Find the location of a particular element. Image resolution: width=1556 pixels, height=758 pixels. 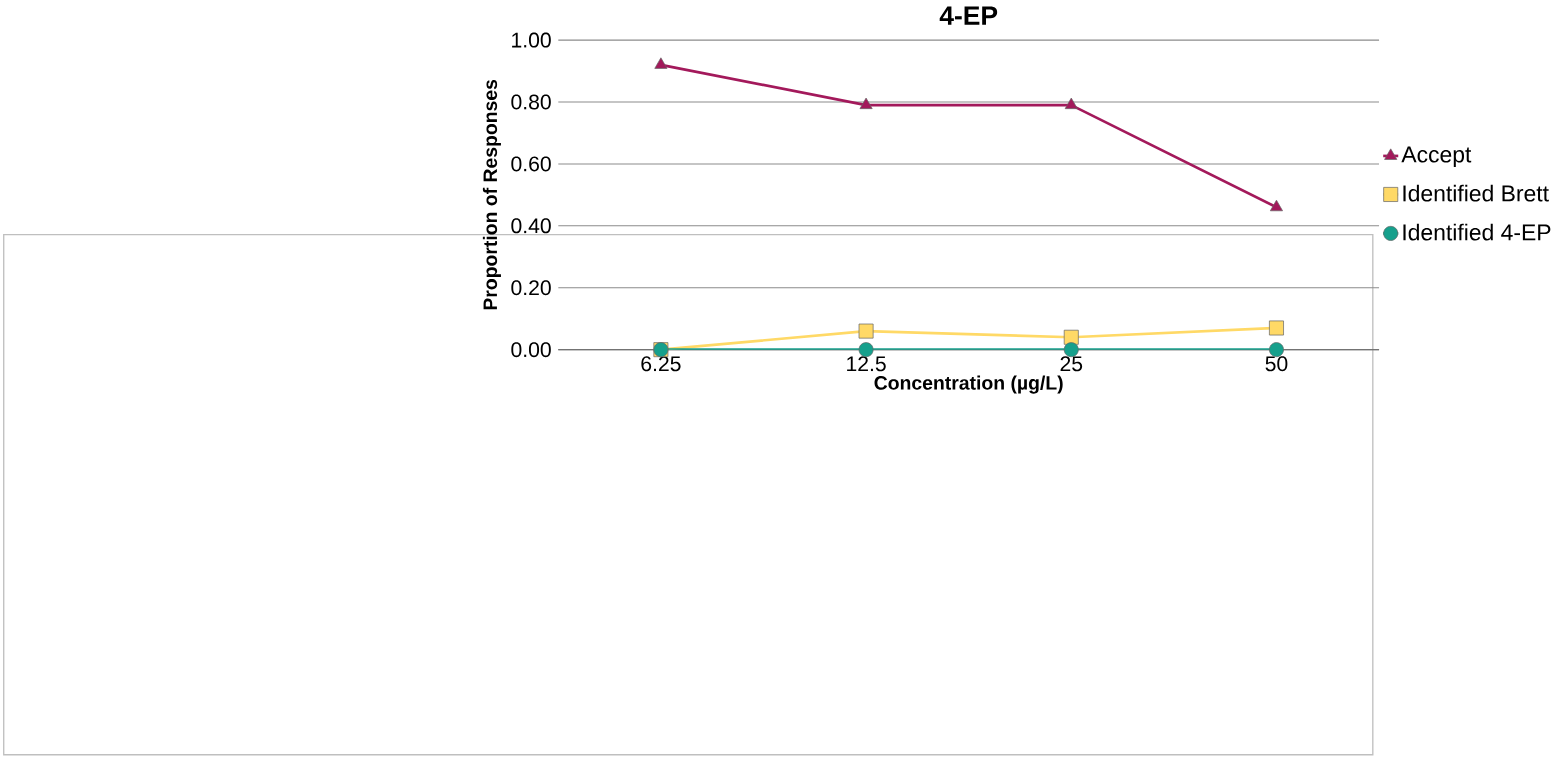

y-tick-label: 0.00 is located at coordinates (531, 349).